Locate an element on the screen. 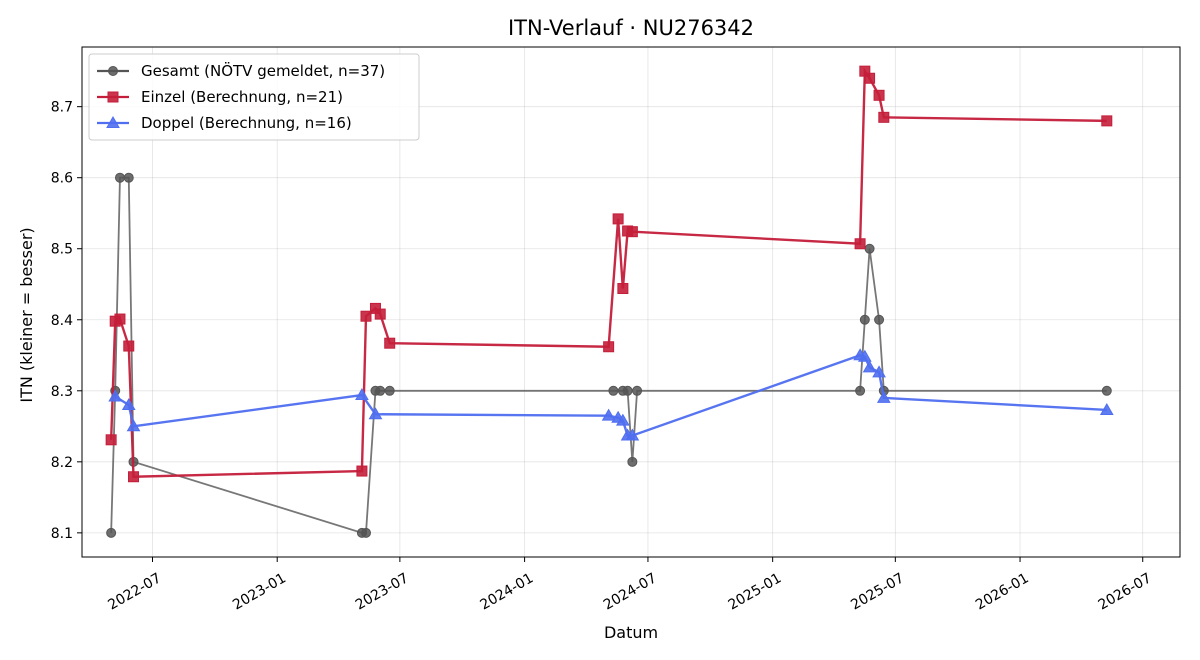 This screenshot has width=1200, height=660. chart-title: ITN-Verlauf · NU276342 is located at coordinates (631, 28).